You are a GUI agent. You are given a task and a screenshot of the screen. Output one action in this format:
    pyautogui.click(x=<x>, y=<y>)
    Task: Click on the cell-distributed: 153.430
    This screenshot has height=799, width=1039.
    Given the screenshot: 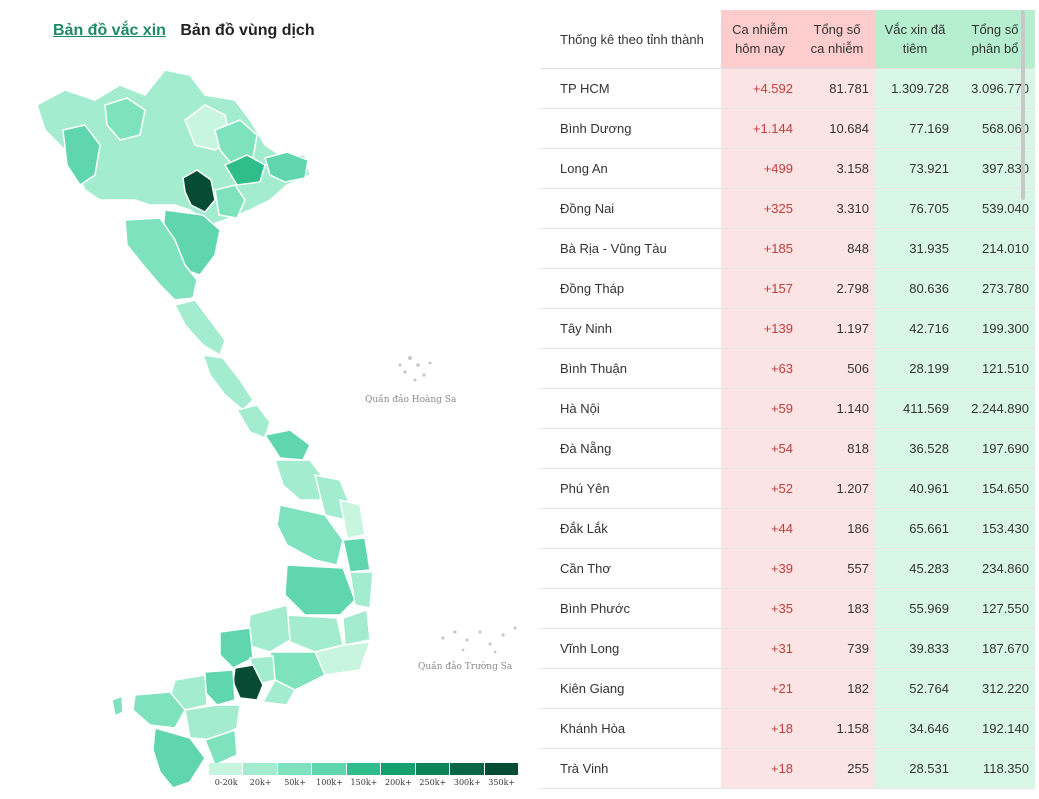 What is the action you would take?
    pyautogui.click(x=995, y=528)
    